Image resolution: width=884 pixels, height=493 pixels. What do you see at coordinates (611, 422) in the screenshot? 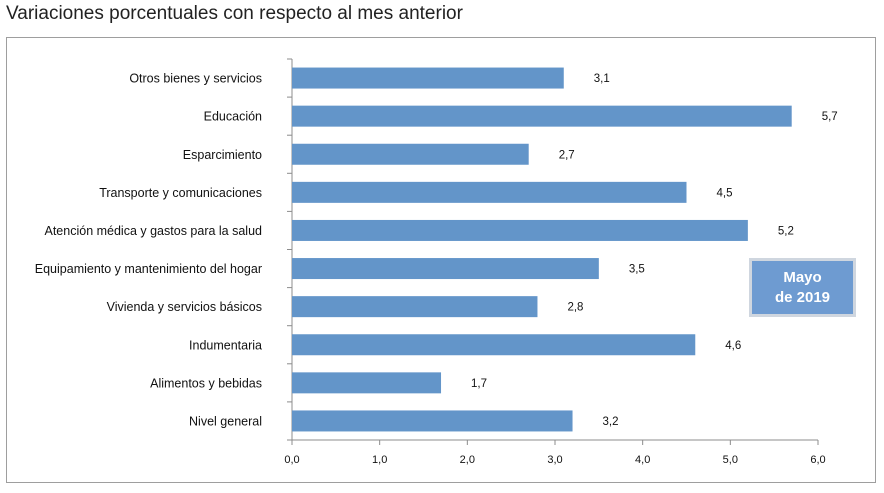
I see `data-label: 3,2` at bounding box center [611, 422].